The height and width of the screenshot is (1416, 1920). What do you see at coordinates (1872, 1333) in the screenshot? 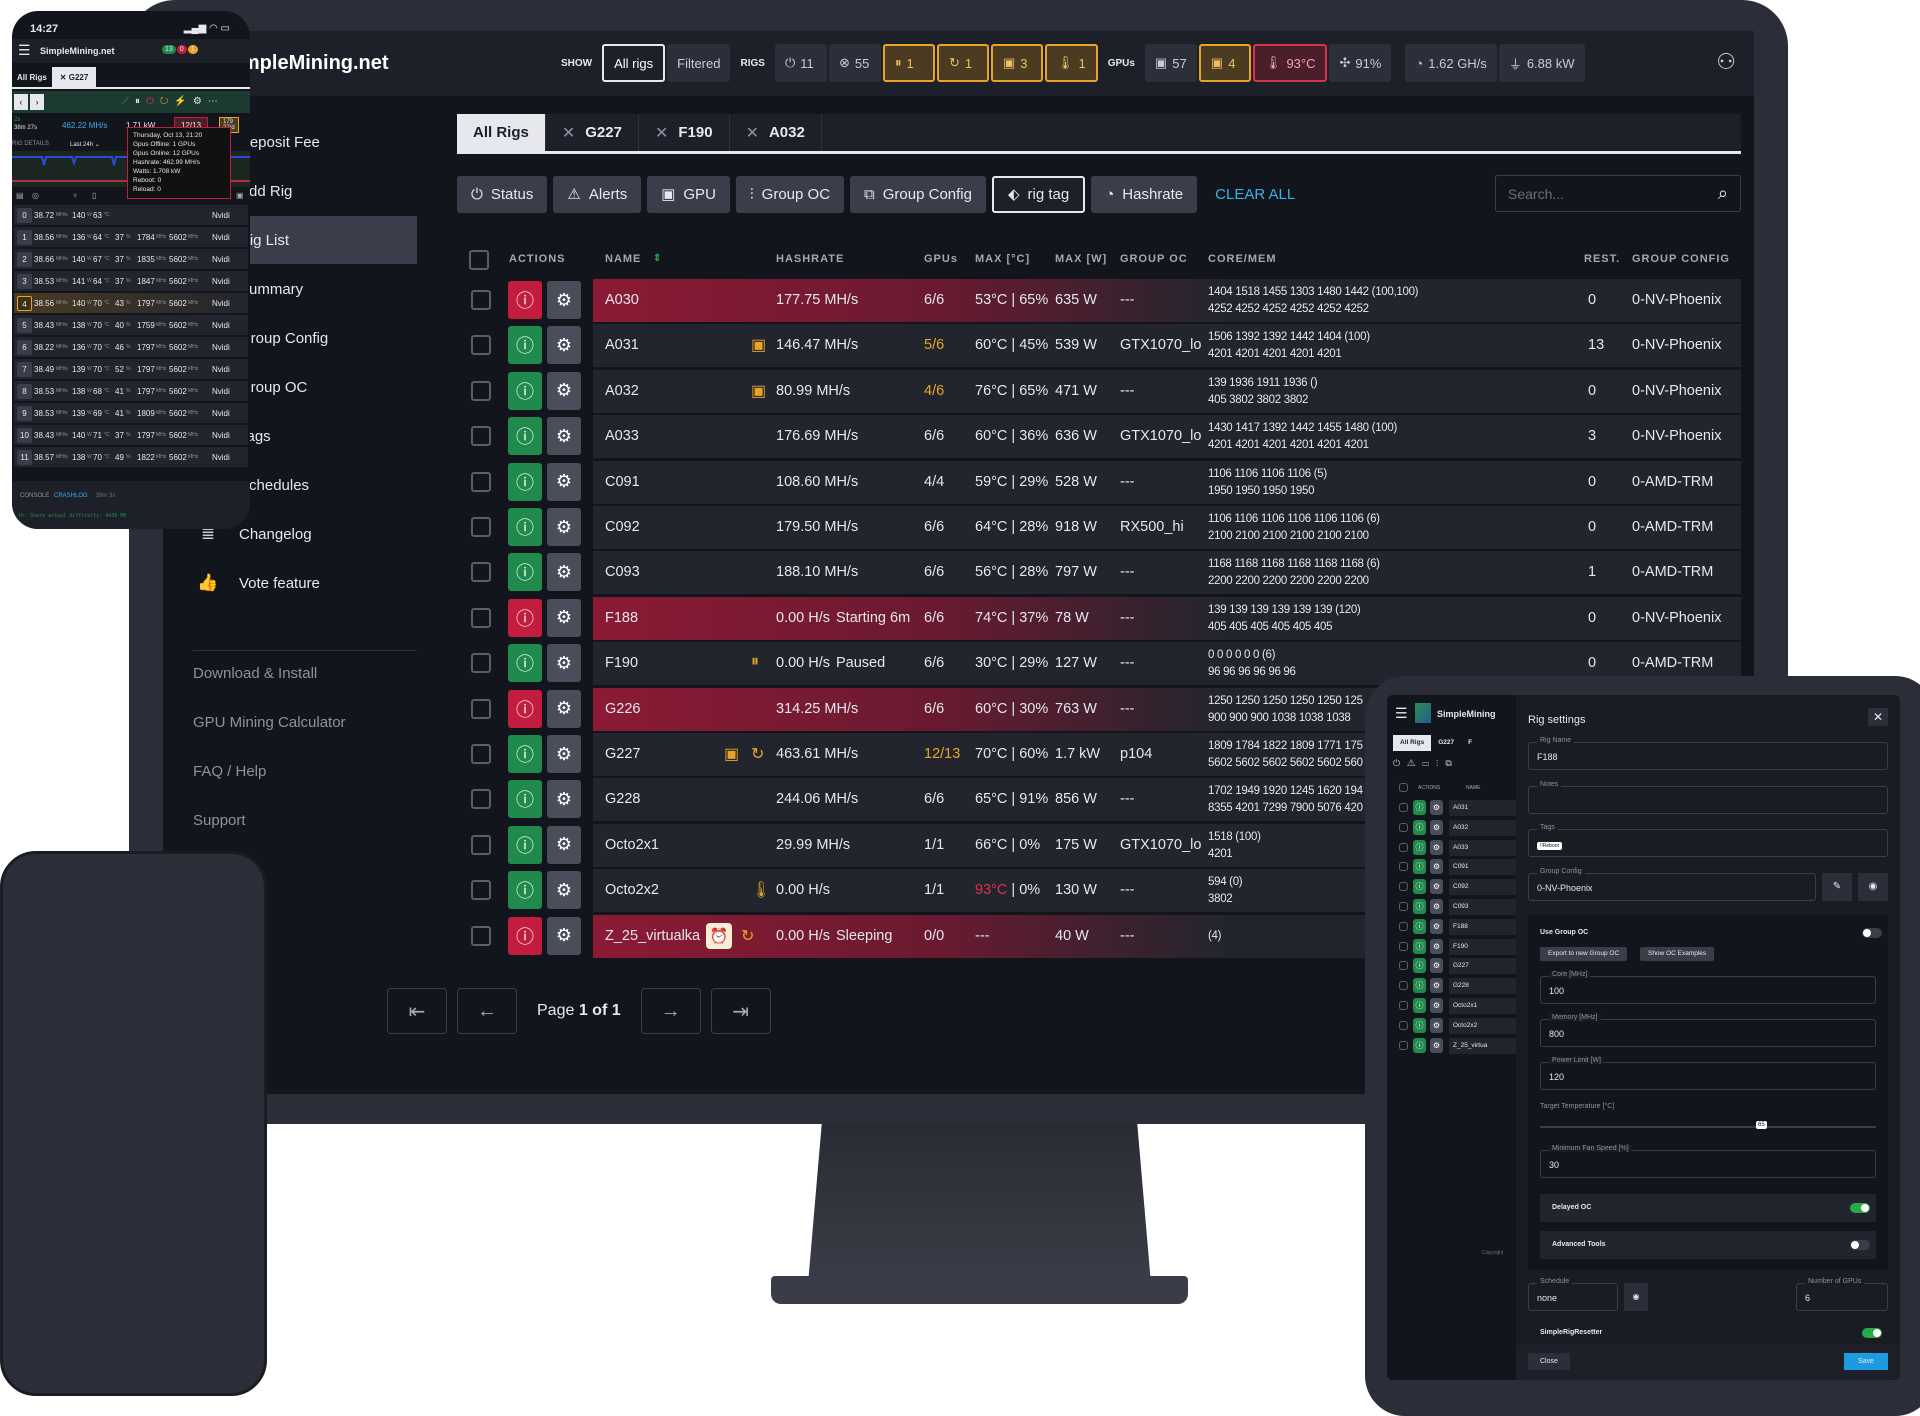
I see `resetter-toggle` at bounding box center [1872, 1333].